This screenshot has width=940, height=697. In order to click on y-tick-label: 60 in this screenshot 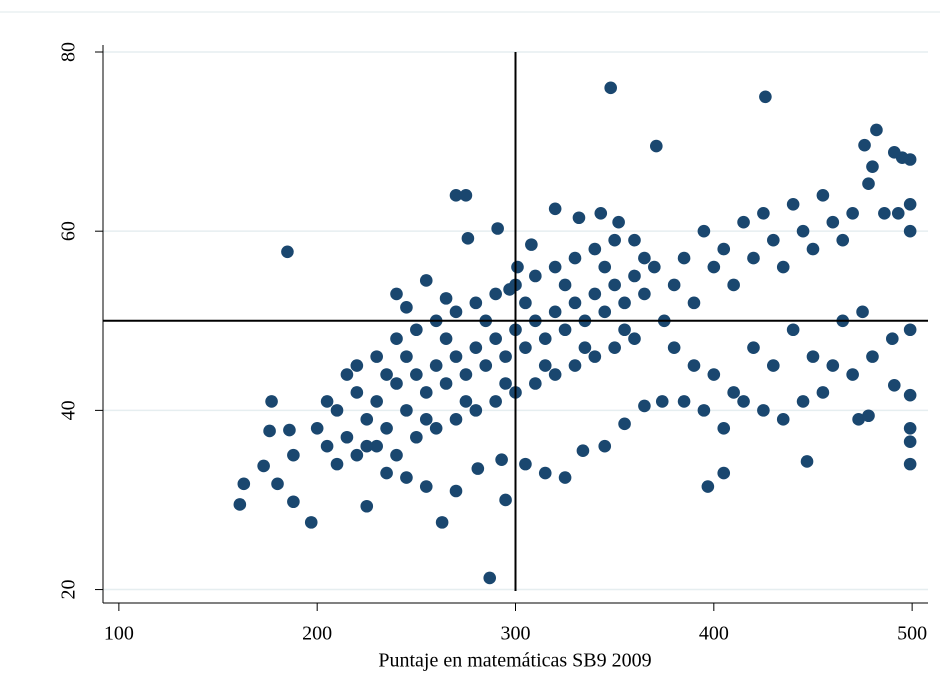, I will do `click(69, 231)`.